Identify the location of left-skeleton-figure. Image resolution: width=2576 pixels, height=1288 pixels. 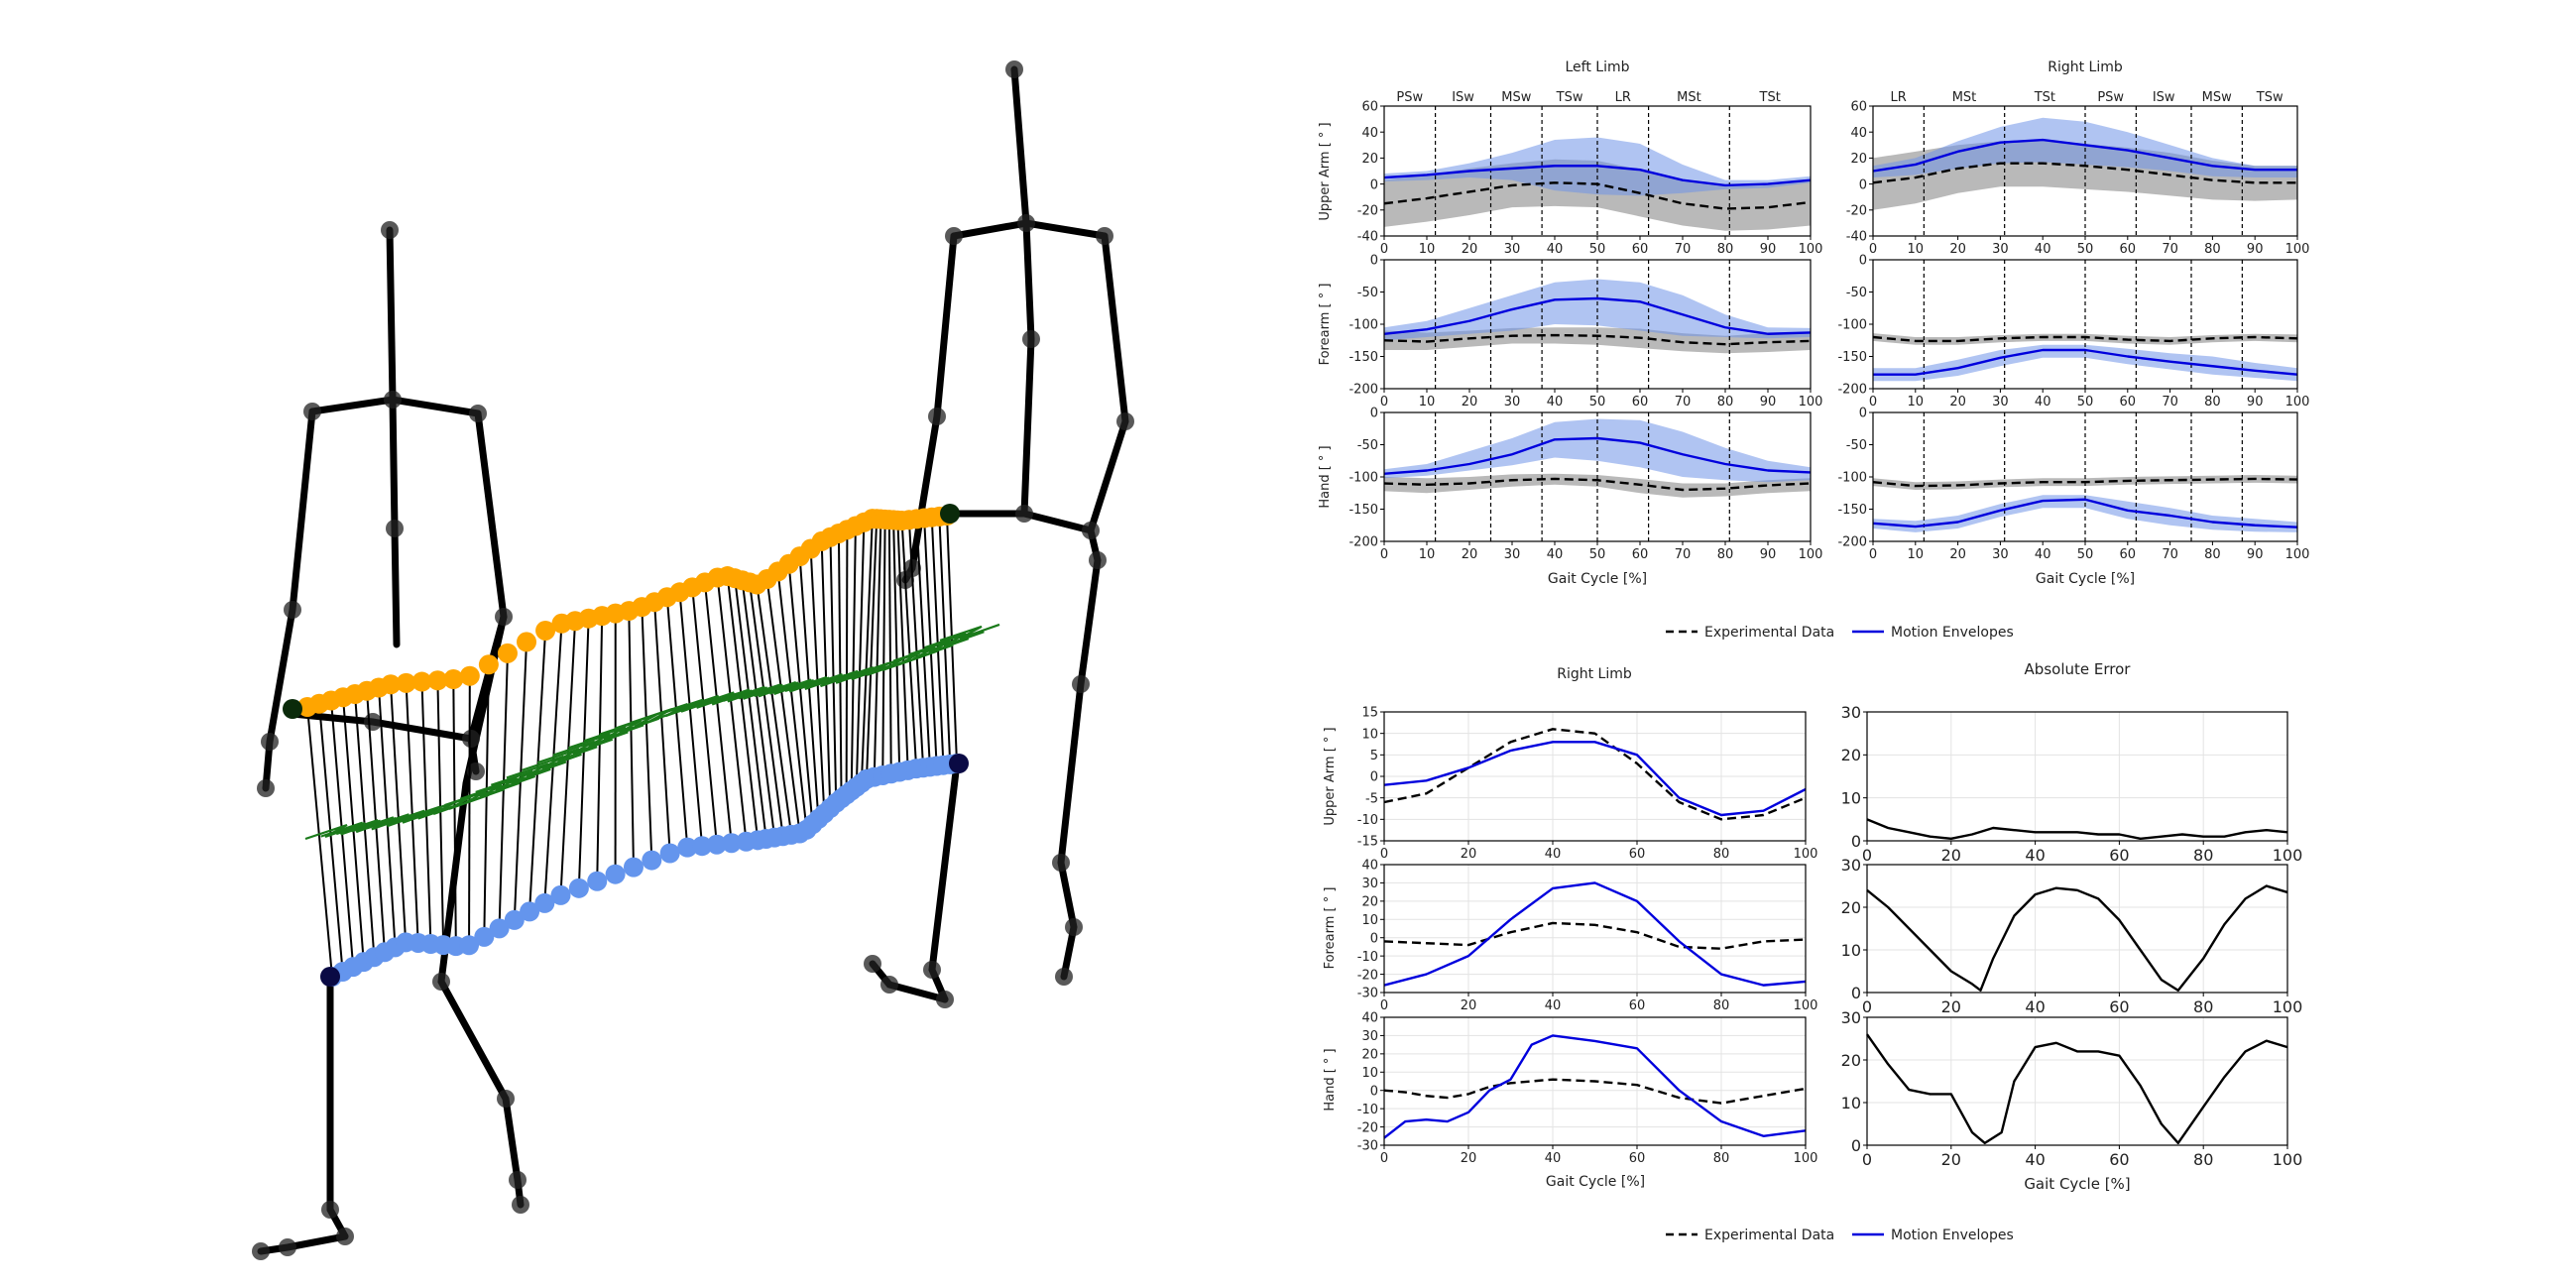
(391, 740).